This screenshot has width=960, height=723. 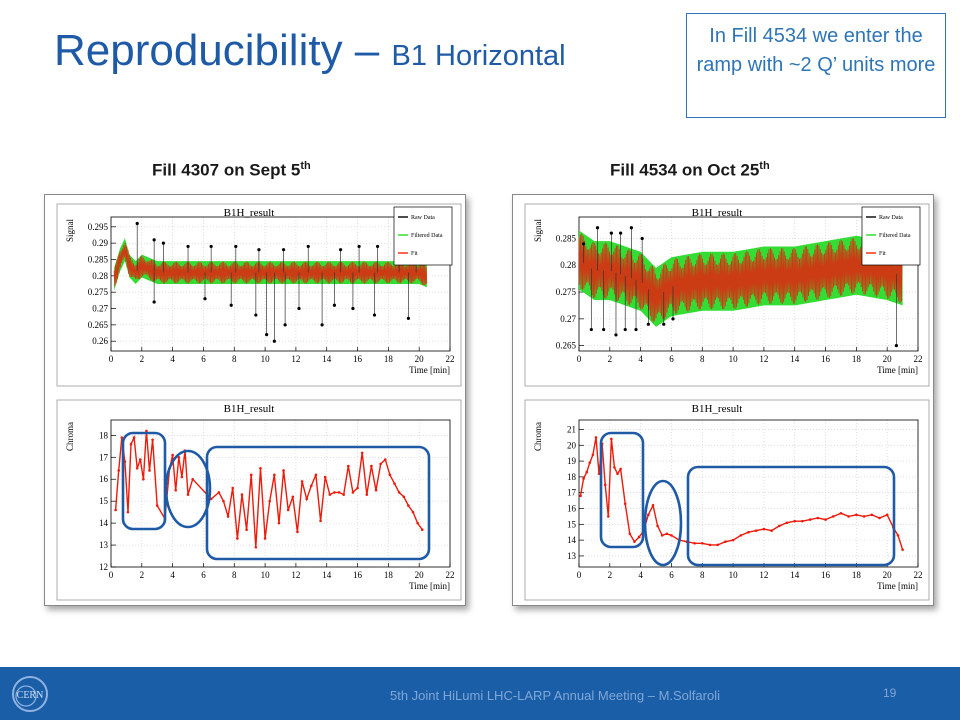 What do you see at coordinates (142, 359) in the screenshot?
I see `x-tick-label: 2` at bounding box center [142, 359].